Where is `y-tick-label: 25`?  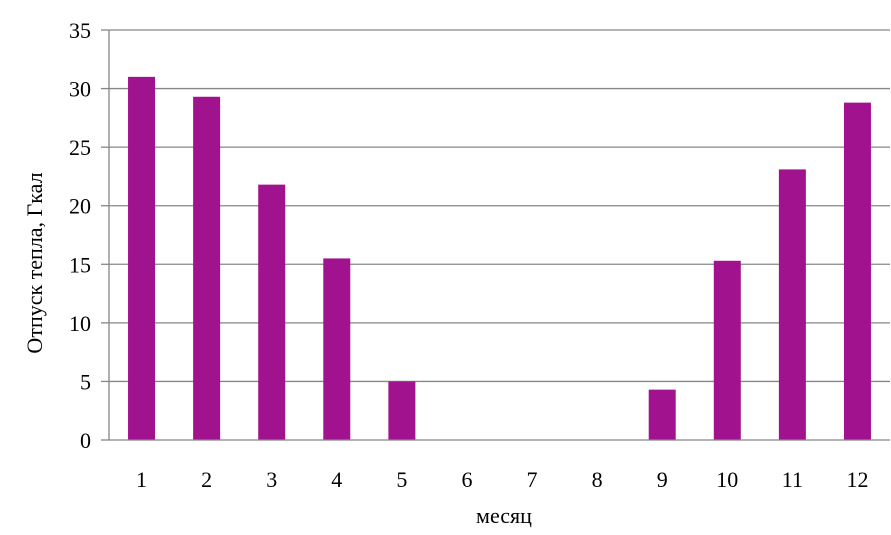 y-tick-label: 25 is located at coordinates (80, 147).